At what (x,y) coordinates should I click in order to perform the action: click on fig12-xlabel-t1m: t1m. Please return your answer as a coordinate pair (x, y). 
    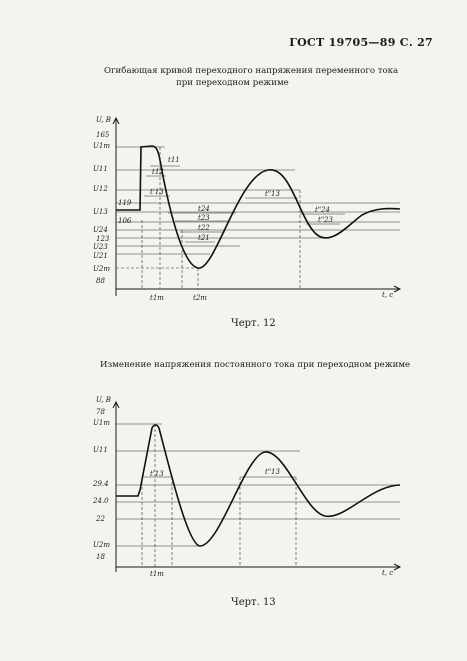
    Looking at the image, I should click on (157, 298).